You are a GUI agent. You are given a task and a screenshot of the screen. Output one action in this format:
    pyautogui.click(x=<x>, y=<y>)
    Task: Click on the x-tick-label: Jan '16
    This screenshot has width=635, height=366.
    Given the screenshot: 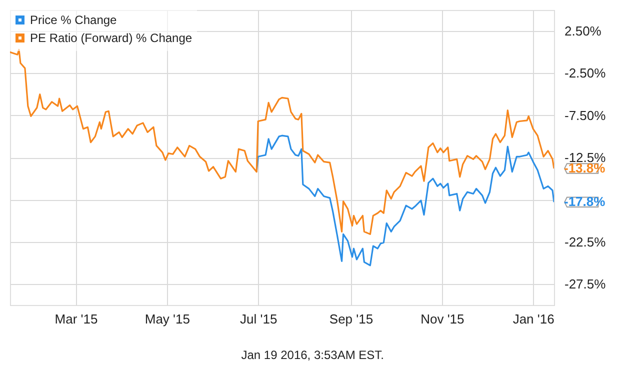 What is the action you would take?
    pyautogui.click(x=533, y=319)
    